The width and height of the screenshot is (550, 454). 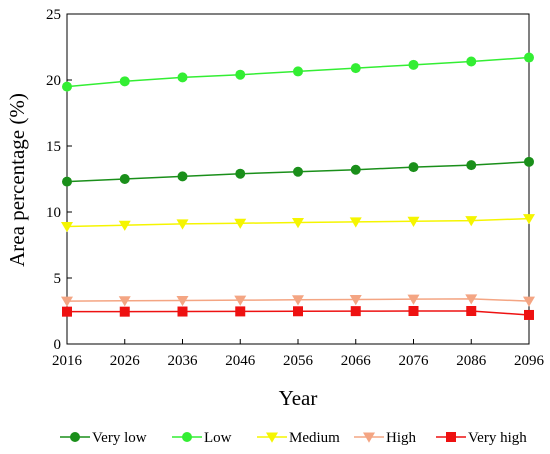 What do you see at coordinates (53, 147) in the screenshot?
I see `y-tick-label: 15` at bounding box center [53, 147].